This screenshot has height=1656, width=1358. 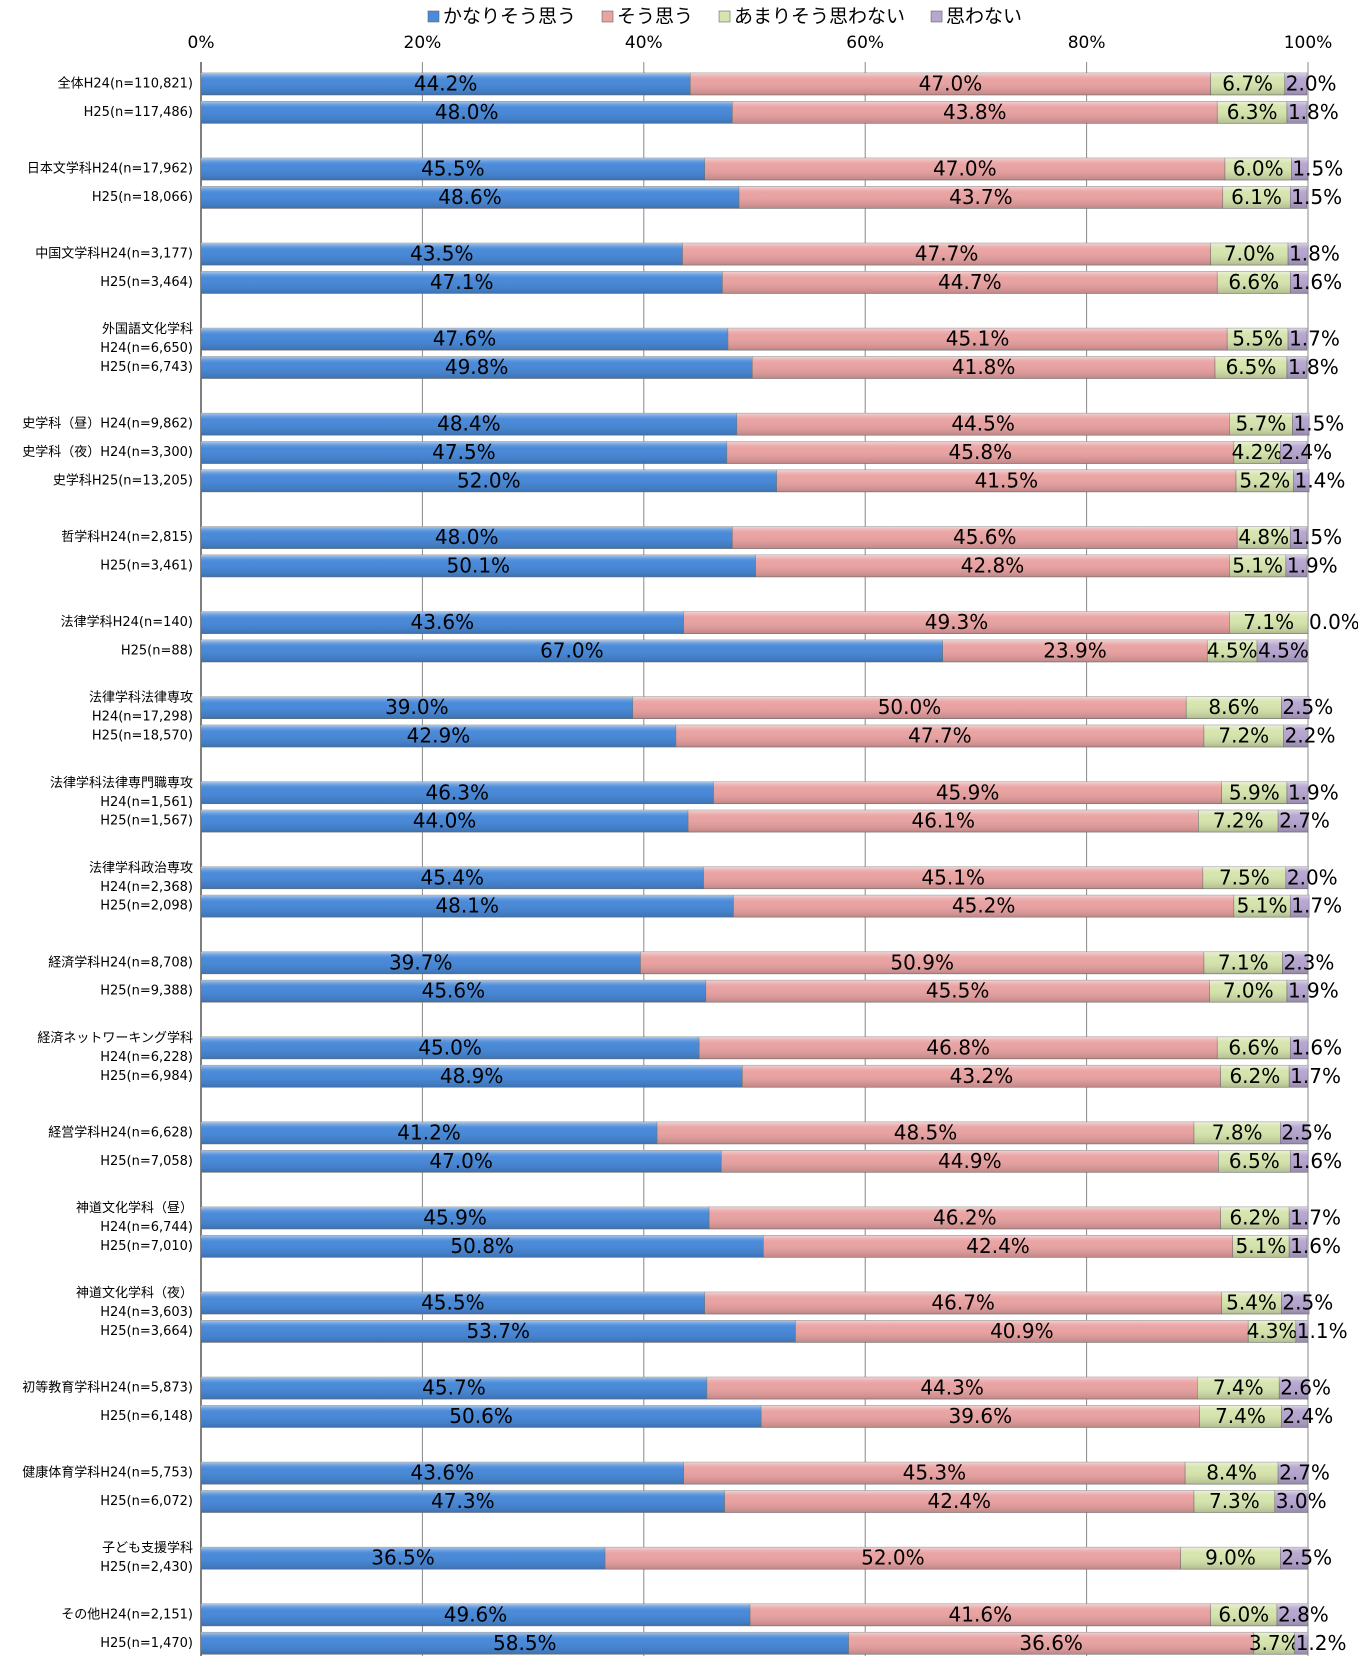 What do you see at coordinates (998, 1246) in the screenshot?
I see `value-label: 42.4%` at bounding box center [998, 1246].